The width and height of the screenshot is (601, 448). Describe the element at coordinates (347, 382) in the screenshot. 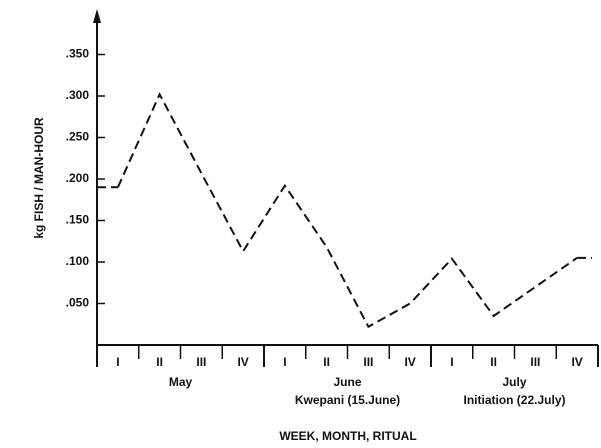

I see `month-label: June` at that location.